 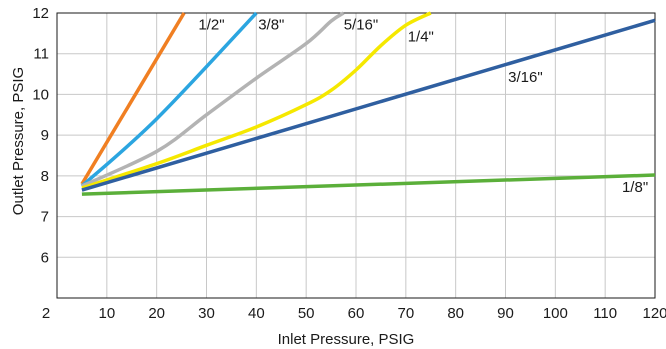 What do you see at coordinates (45, 217) in the screenshot?
I see `y-tick-label-7: 7` at bounding box center [45, 217].